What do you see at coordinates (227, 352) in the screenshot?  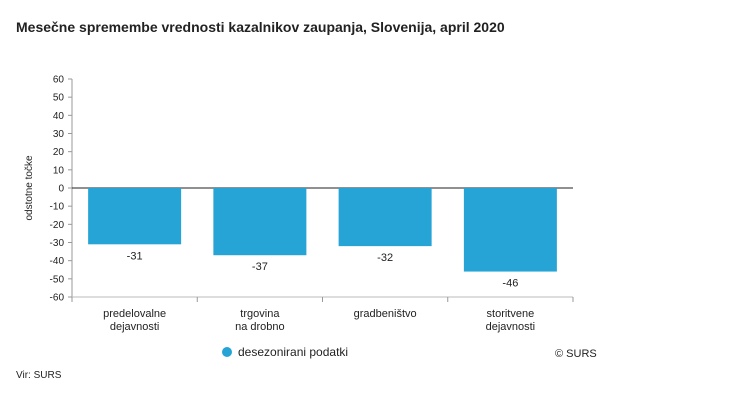 I see `legend-marker-icon` at bounding box center [227, 352].